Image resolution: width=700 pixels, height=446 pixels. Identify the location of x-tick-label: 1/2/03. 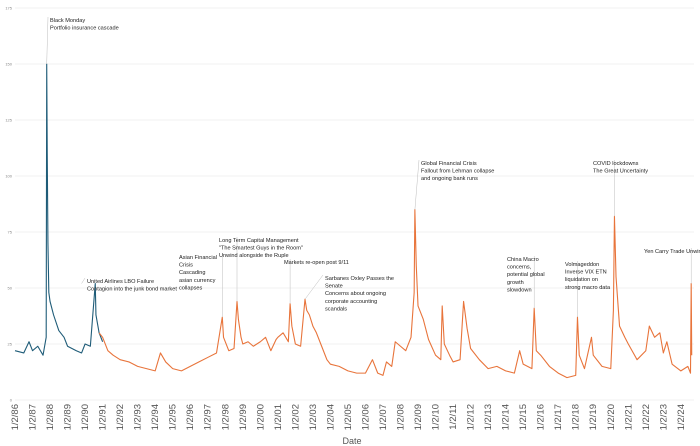
(313, 417).